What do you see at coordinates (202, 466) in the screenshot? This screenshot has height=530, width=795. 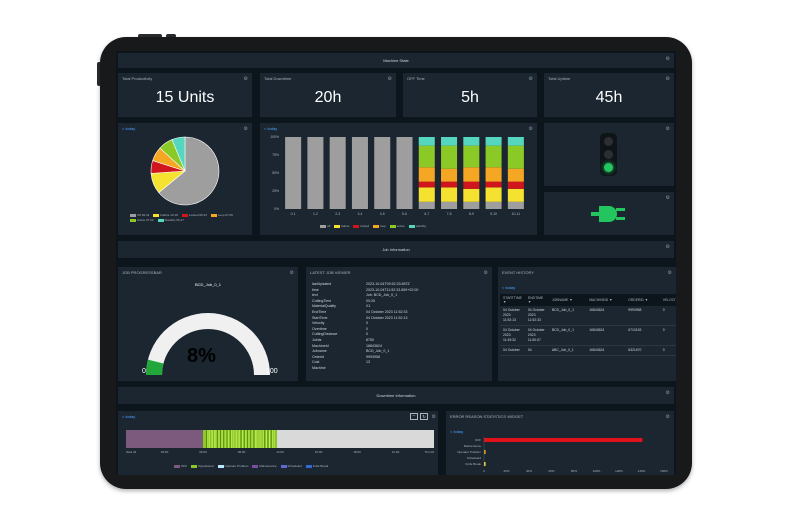 I see `legend-item: Operational` at bounding box center [202, 466].